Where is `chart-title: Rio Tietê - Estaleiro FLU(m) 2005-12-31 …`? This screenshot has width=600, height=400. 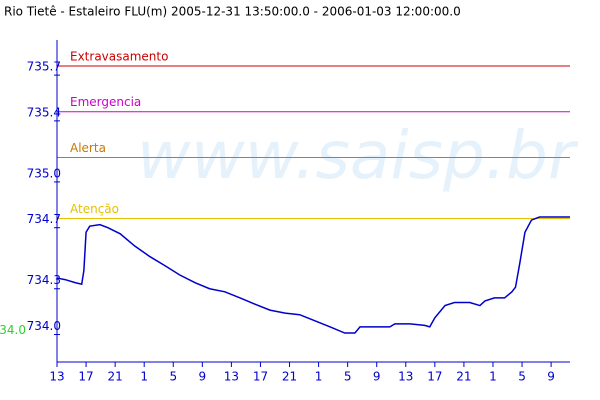
chart-title: Rio Tietê - Estaleiro FLU(m) 2005-12-31 … is located at coordinates (232, 12).